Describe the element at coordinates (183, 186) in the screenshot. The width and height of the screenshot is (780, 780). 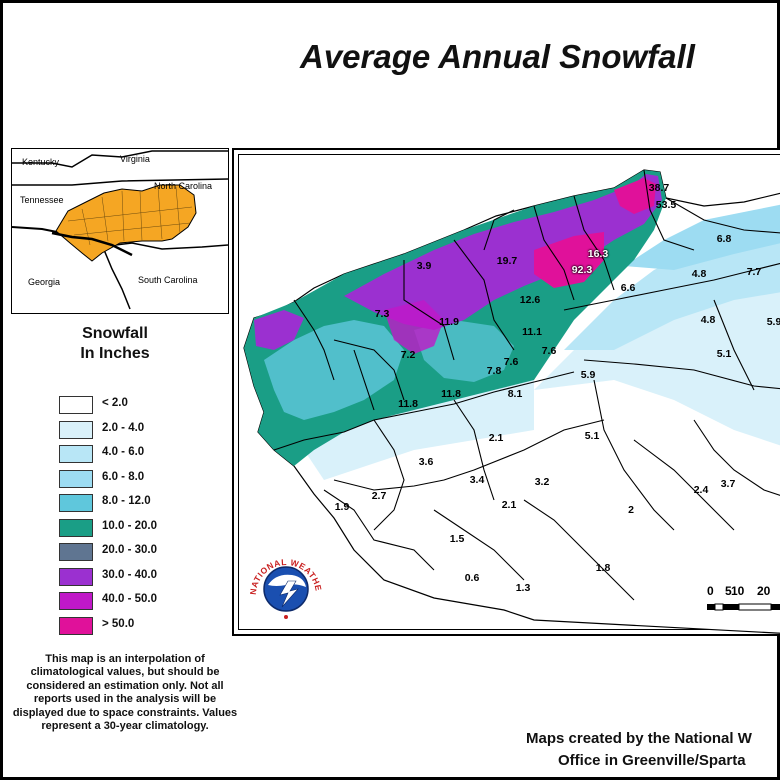
I see `label-north-carolina: North Carolina` at that location.